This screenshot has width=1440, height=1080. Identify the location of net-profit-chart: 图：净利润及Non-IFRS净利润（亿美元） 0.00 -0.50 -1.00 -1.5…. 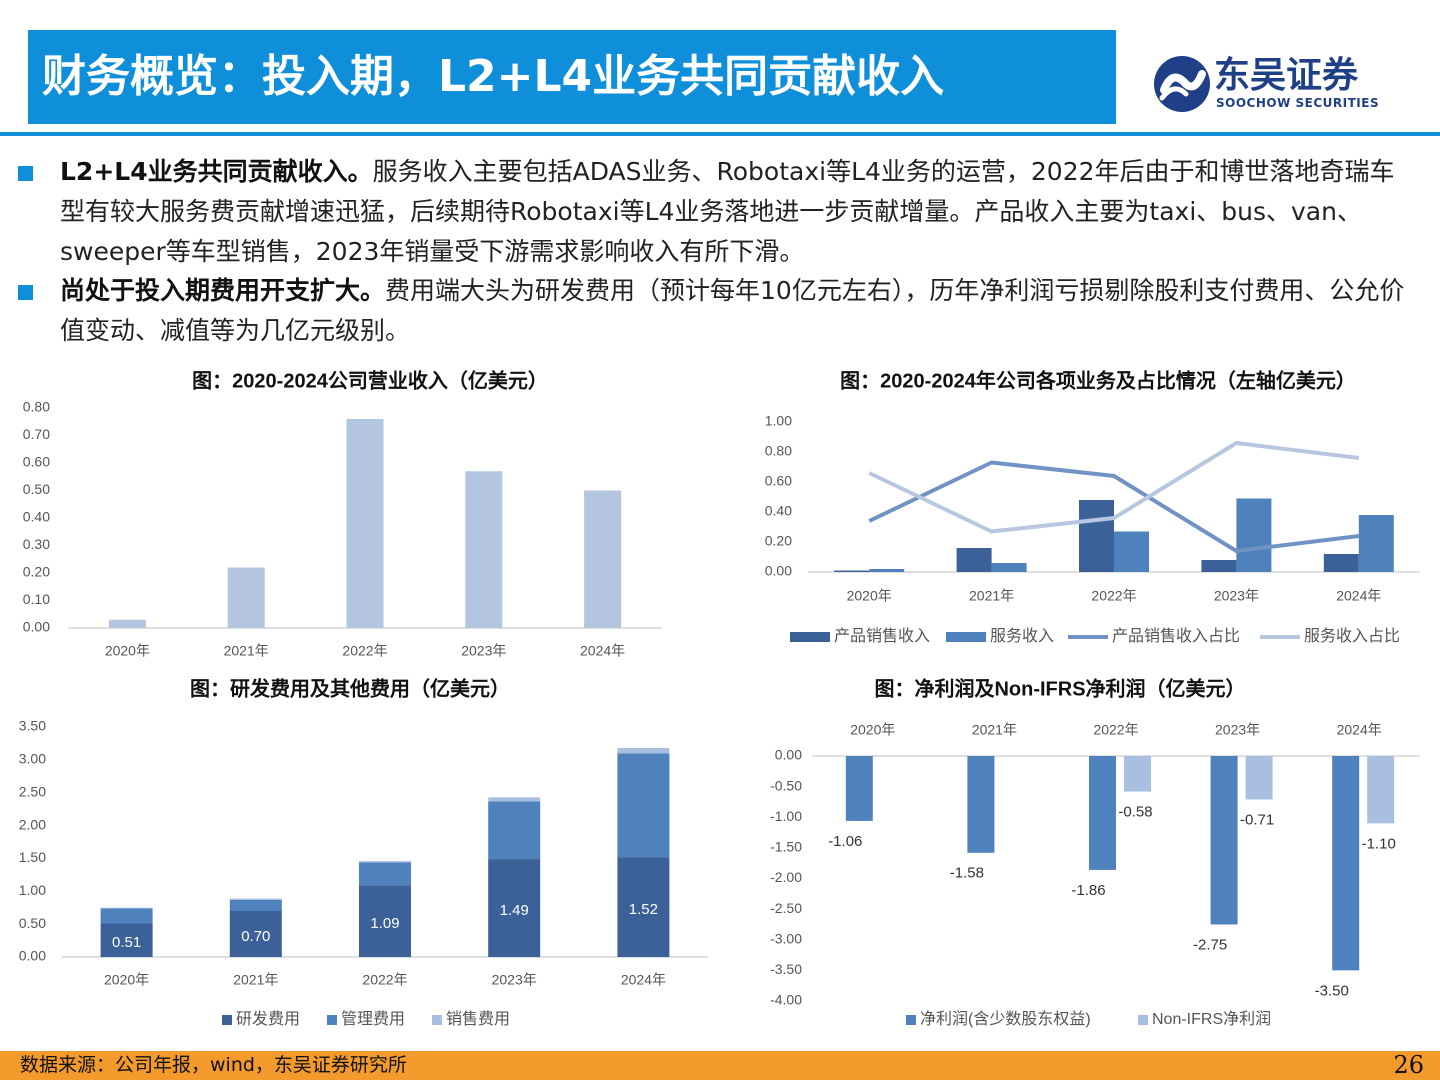
(1095, 852).